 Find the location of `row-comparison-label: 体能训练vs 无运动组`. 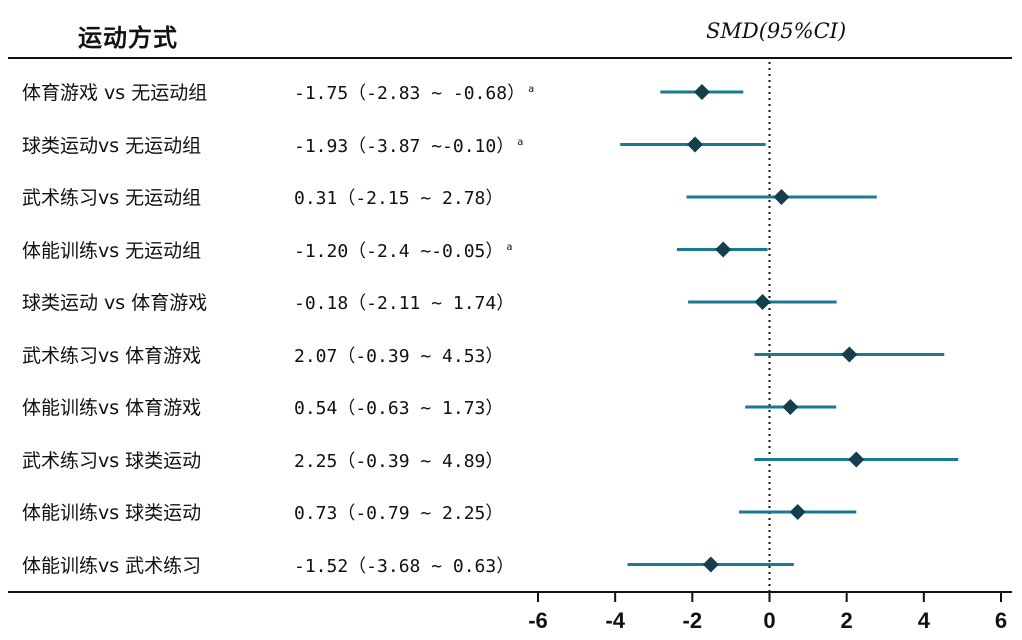

row-comparison-label: 体能训练vs 无运动组 is located at coordinates (112, 250).